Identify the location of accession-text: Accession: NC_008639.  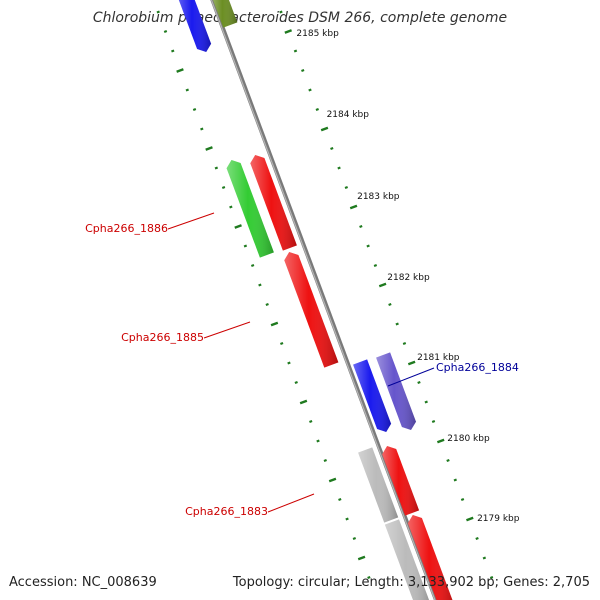
(83, 582).